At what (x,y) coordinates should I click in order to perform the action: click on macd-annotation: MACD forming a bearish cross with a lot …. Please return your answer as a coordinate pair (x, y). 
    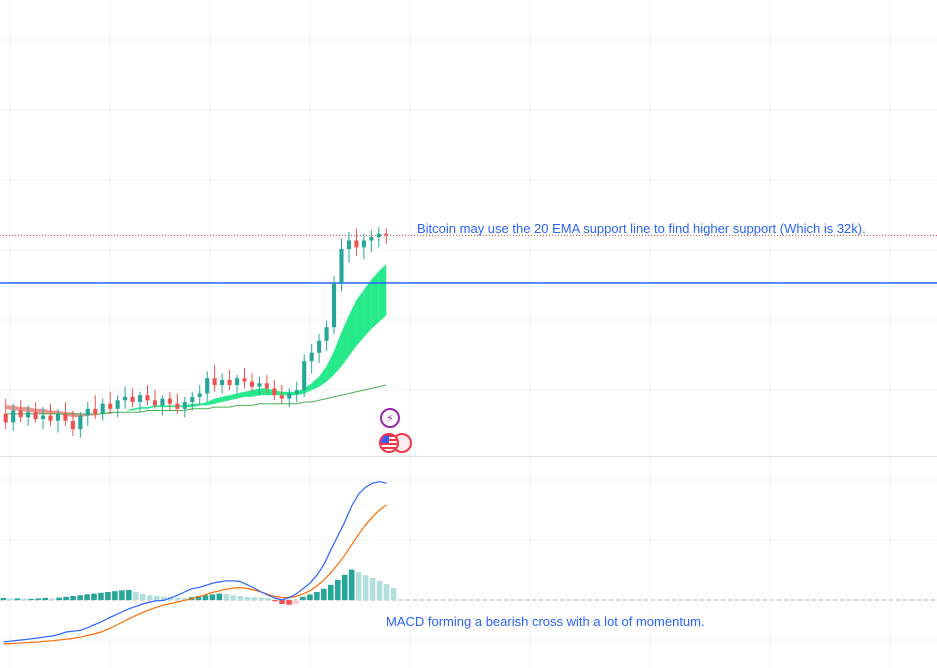
    Looking at the image, I should click on (545, 621).